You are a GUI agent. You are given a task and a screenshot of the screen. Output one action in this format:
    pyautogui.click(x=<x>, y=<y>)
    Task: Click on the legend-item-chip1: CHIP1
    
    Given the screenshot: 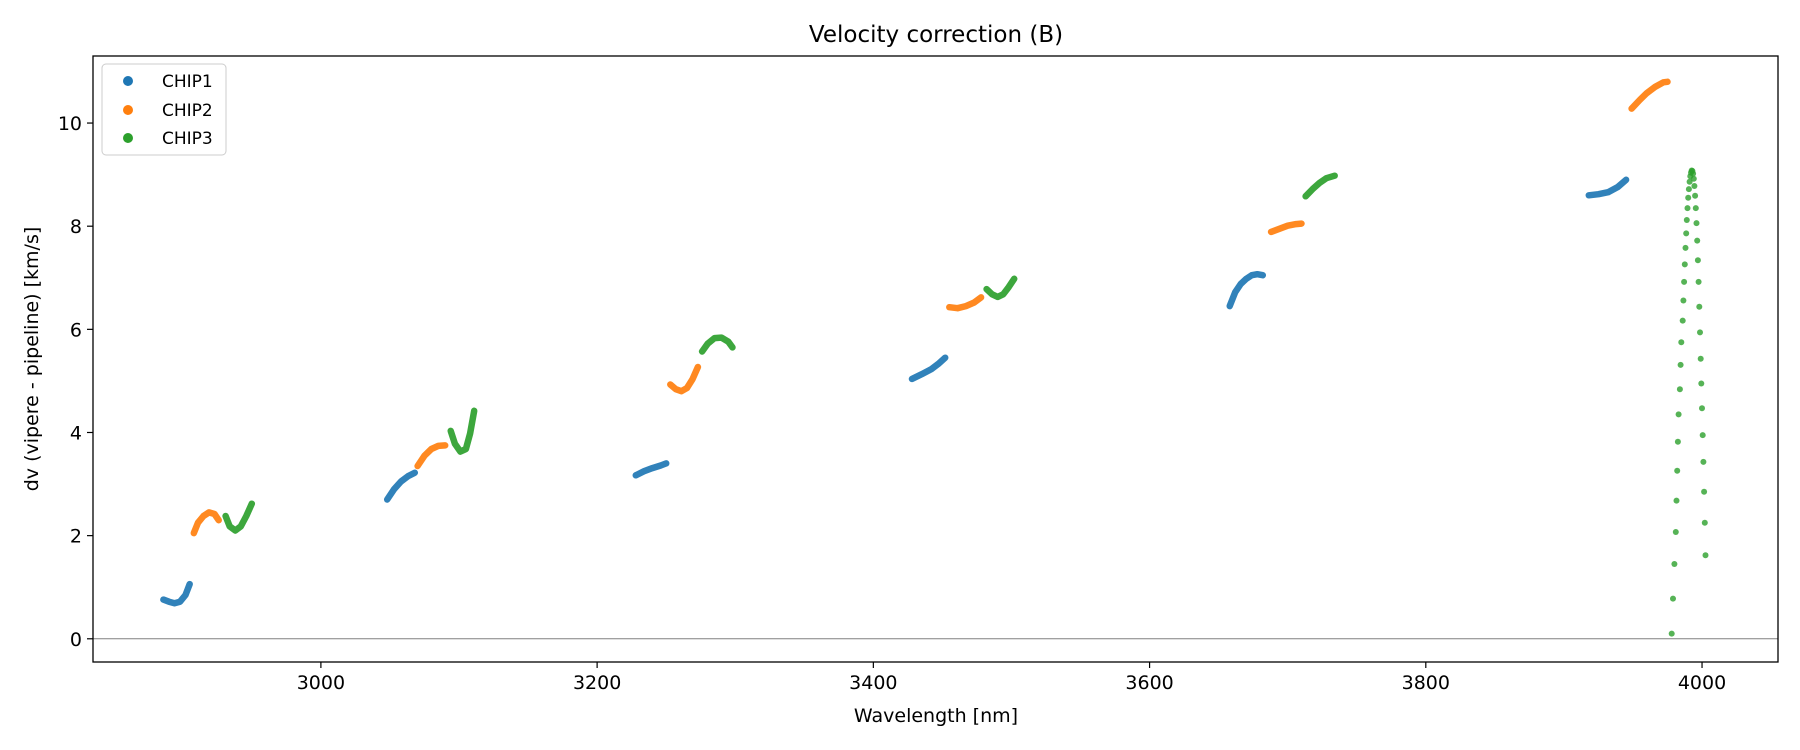 What is the action you would take?
    pyautogui.click(x=168, y=82)
    